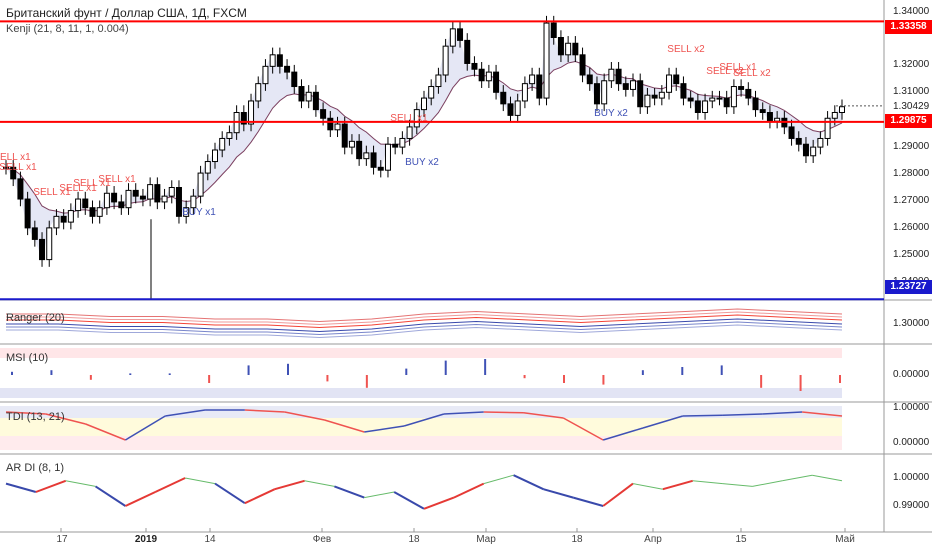 The width and height of the screenshot is (932, 550). What do you see at coordinates (741, 539) in the screenshot?
I see `x-tick: 15` at bounding box center [741, 539].